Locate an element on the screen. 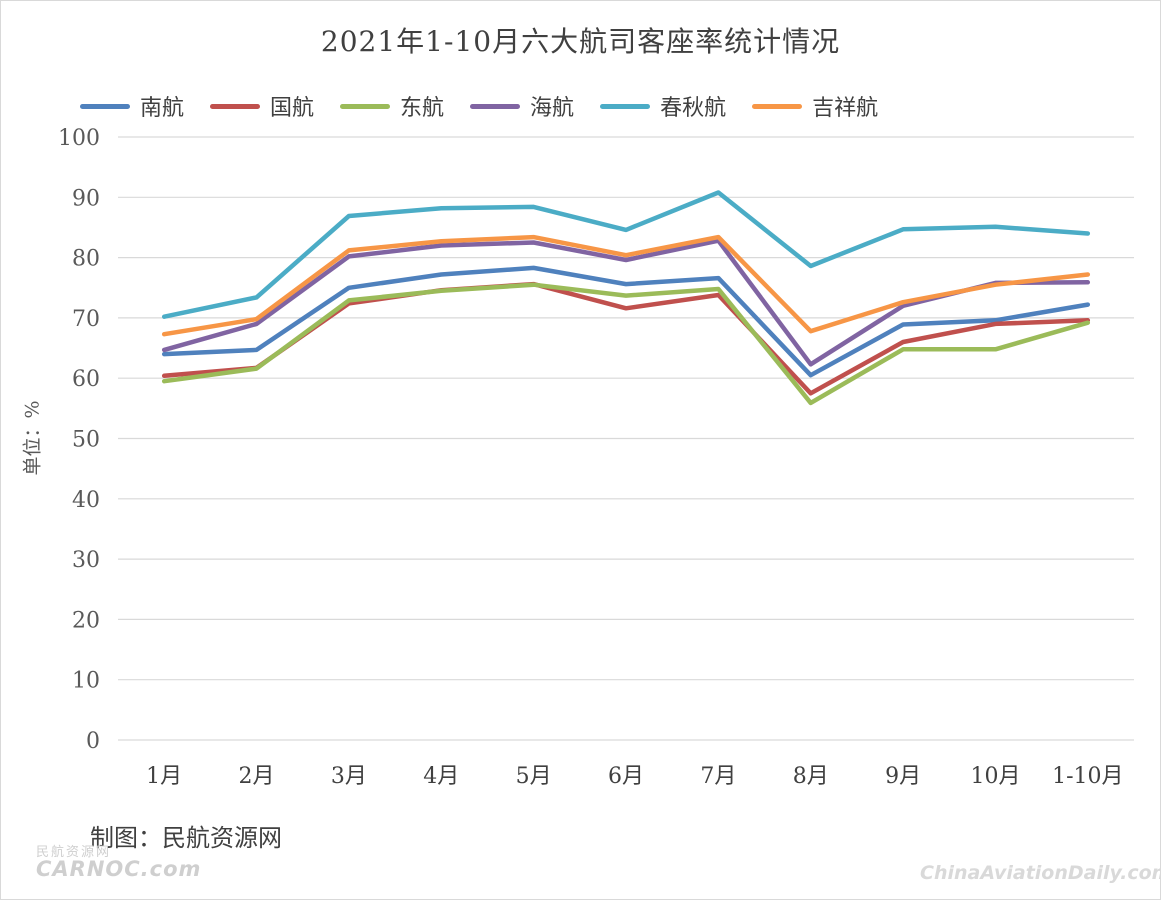 This screenshot has height=900, width=1161. carnoc-watermark: 民航资源网 CARNOC.com is located at coordinates (118, 863).